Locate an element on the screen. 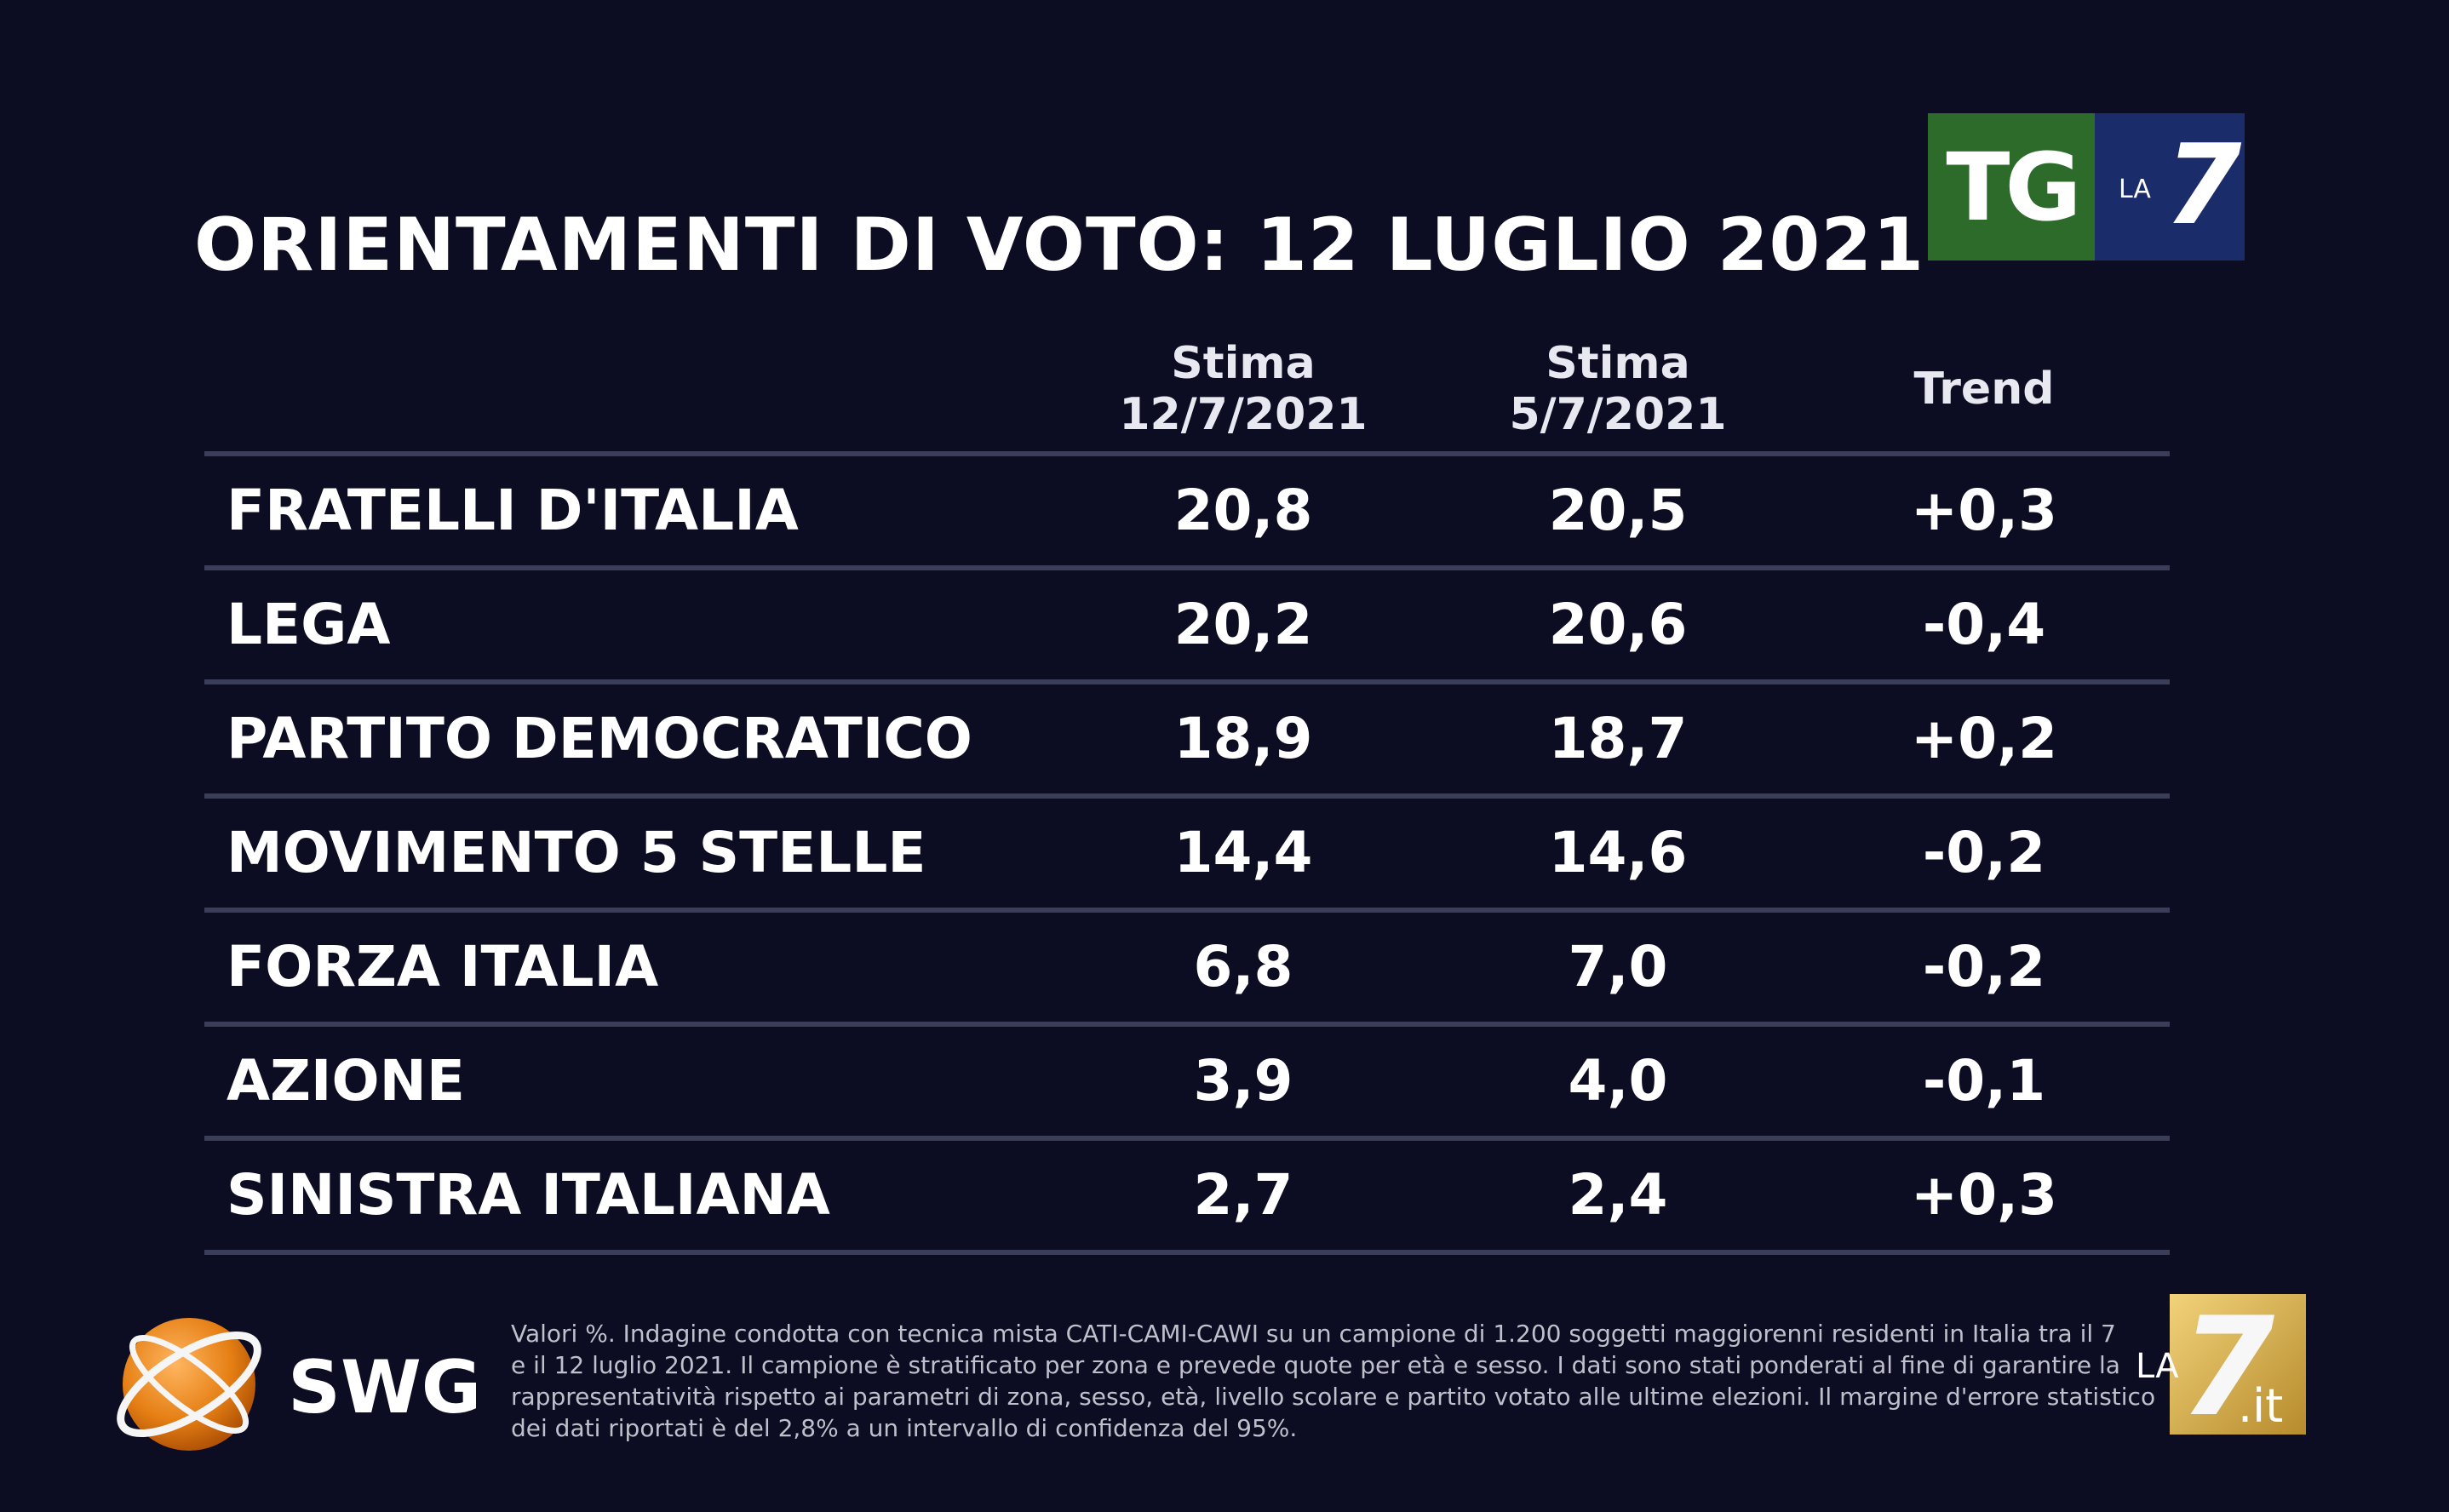  header-estimate-previous-label: Stima is located at coordinates (1618, 363).